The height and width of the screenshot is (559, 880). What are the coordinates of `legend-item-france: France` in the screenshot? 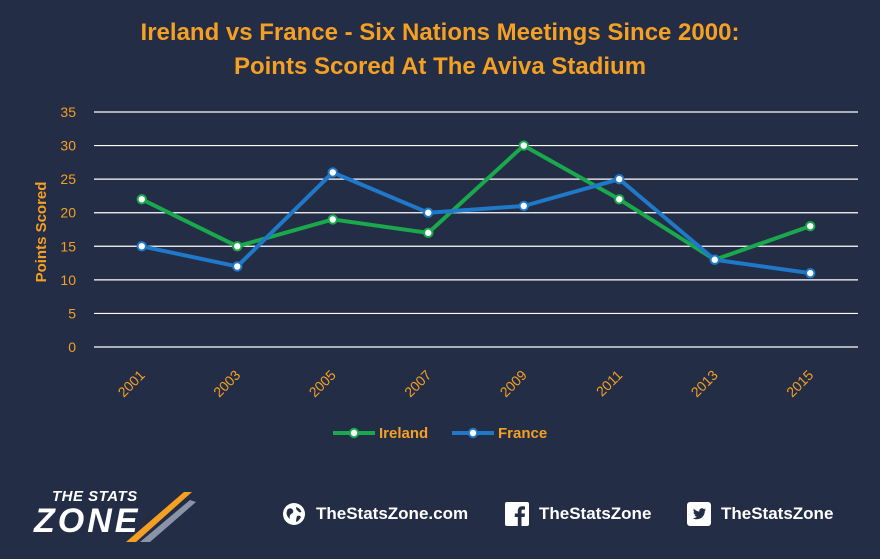 It's located at (499, 433).